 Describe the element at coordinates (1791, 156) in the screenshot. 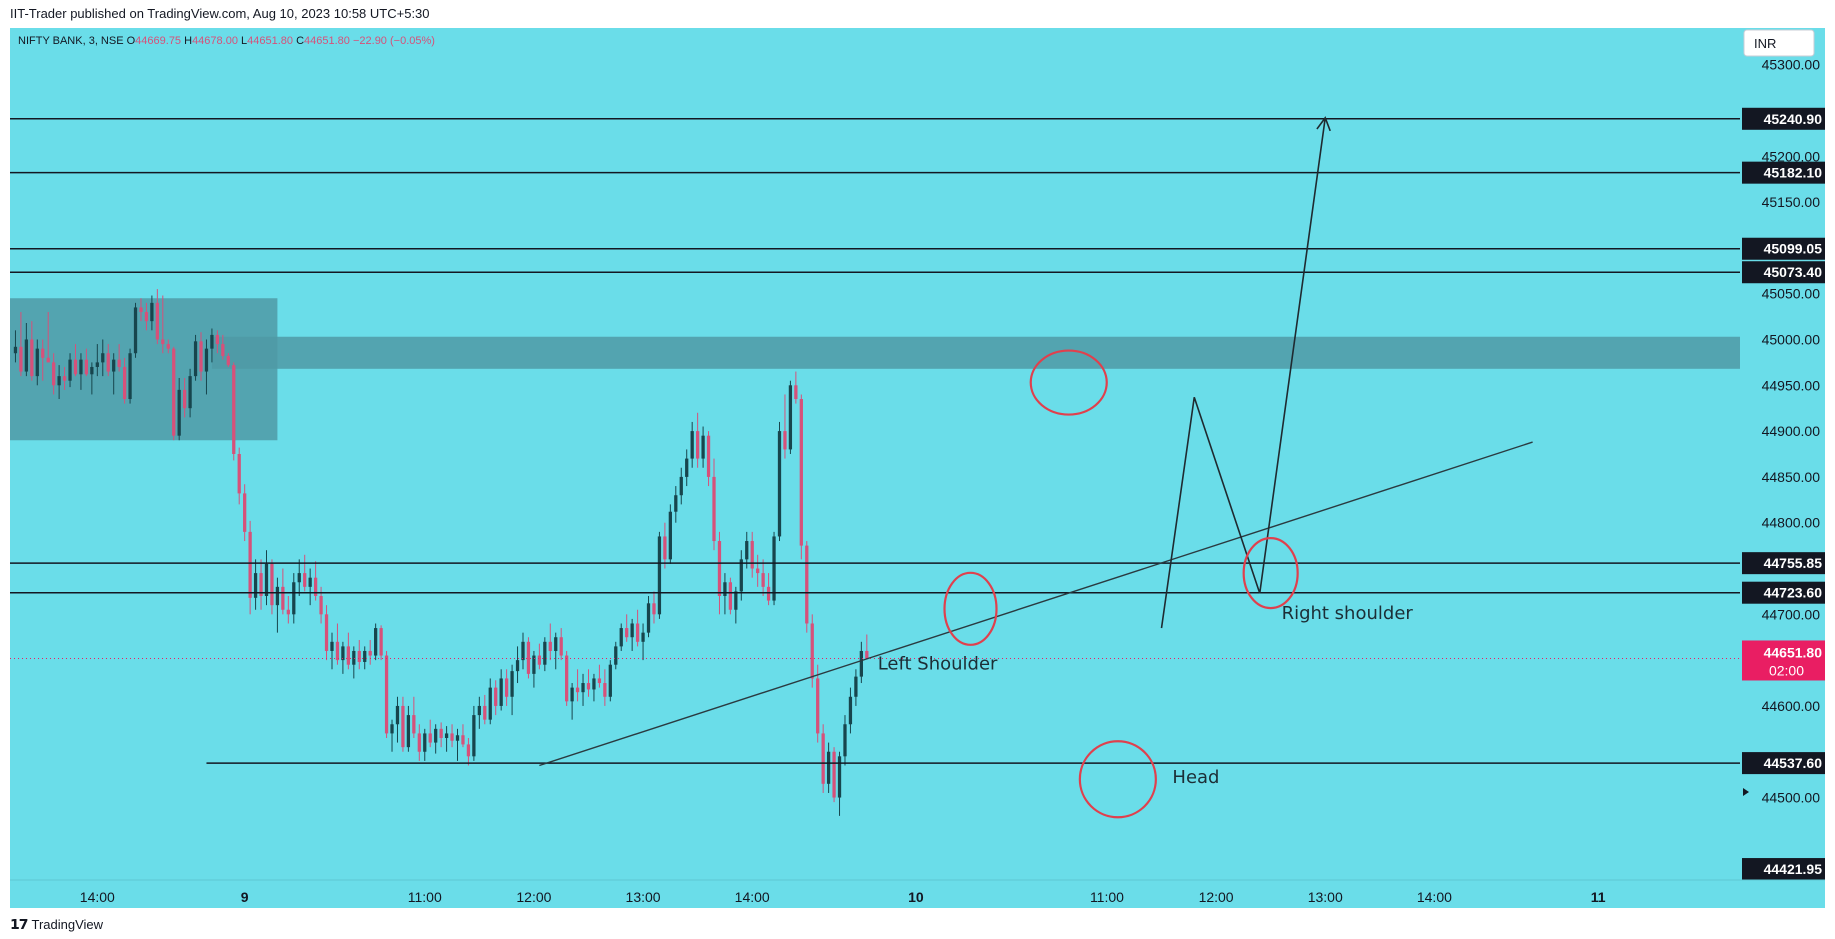

I see `price-tick-label: 45200.00` at that location.